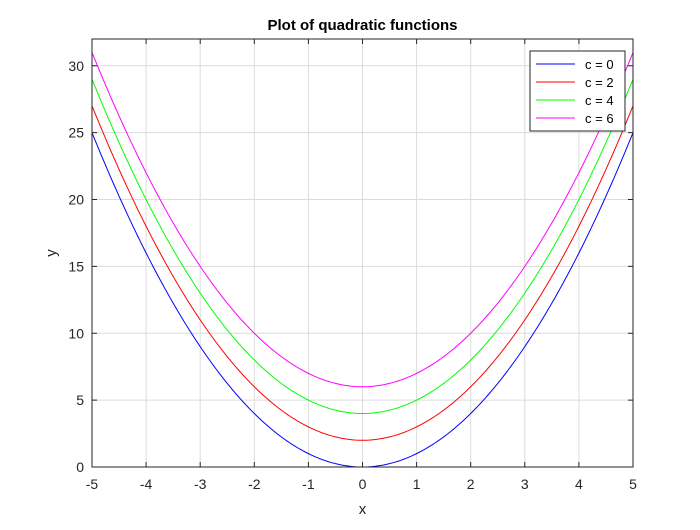 This screenshot has height=530, width=700. What do you see at coordinates (363, 509) in the screenshot?
I see `x-axis-label: x` at bounding box center [363, 509].